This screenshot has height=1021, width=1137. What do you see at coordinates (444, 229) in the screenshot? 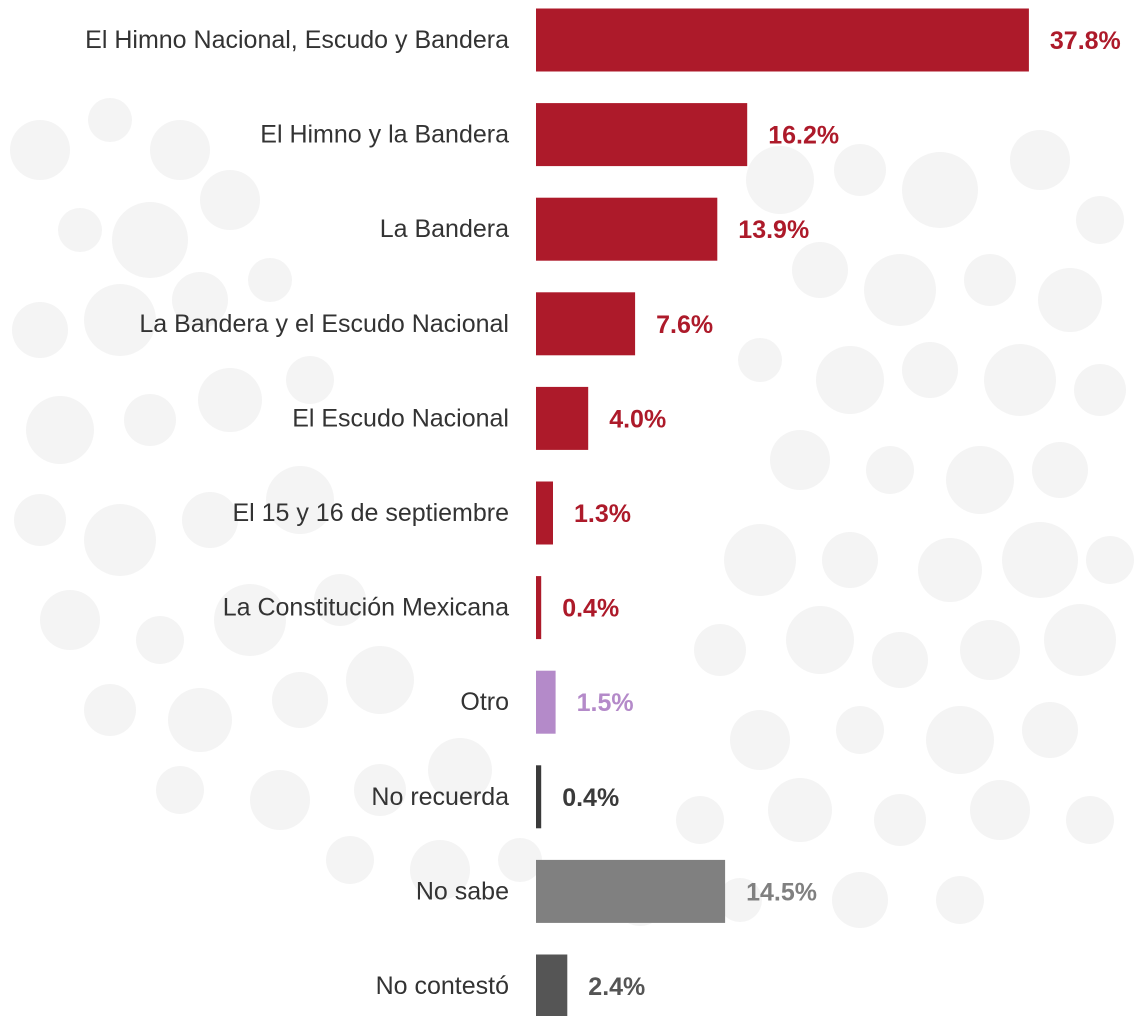
I see `category-label-la-bandera: La Bandera` at bounding box center [444, 229].